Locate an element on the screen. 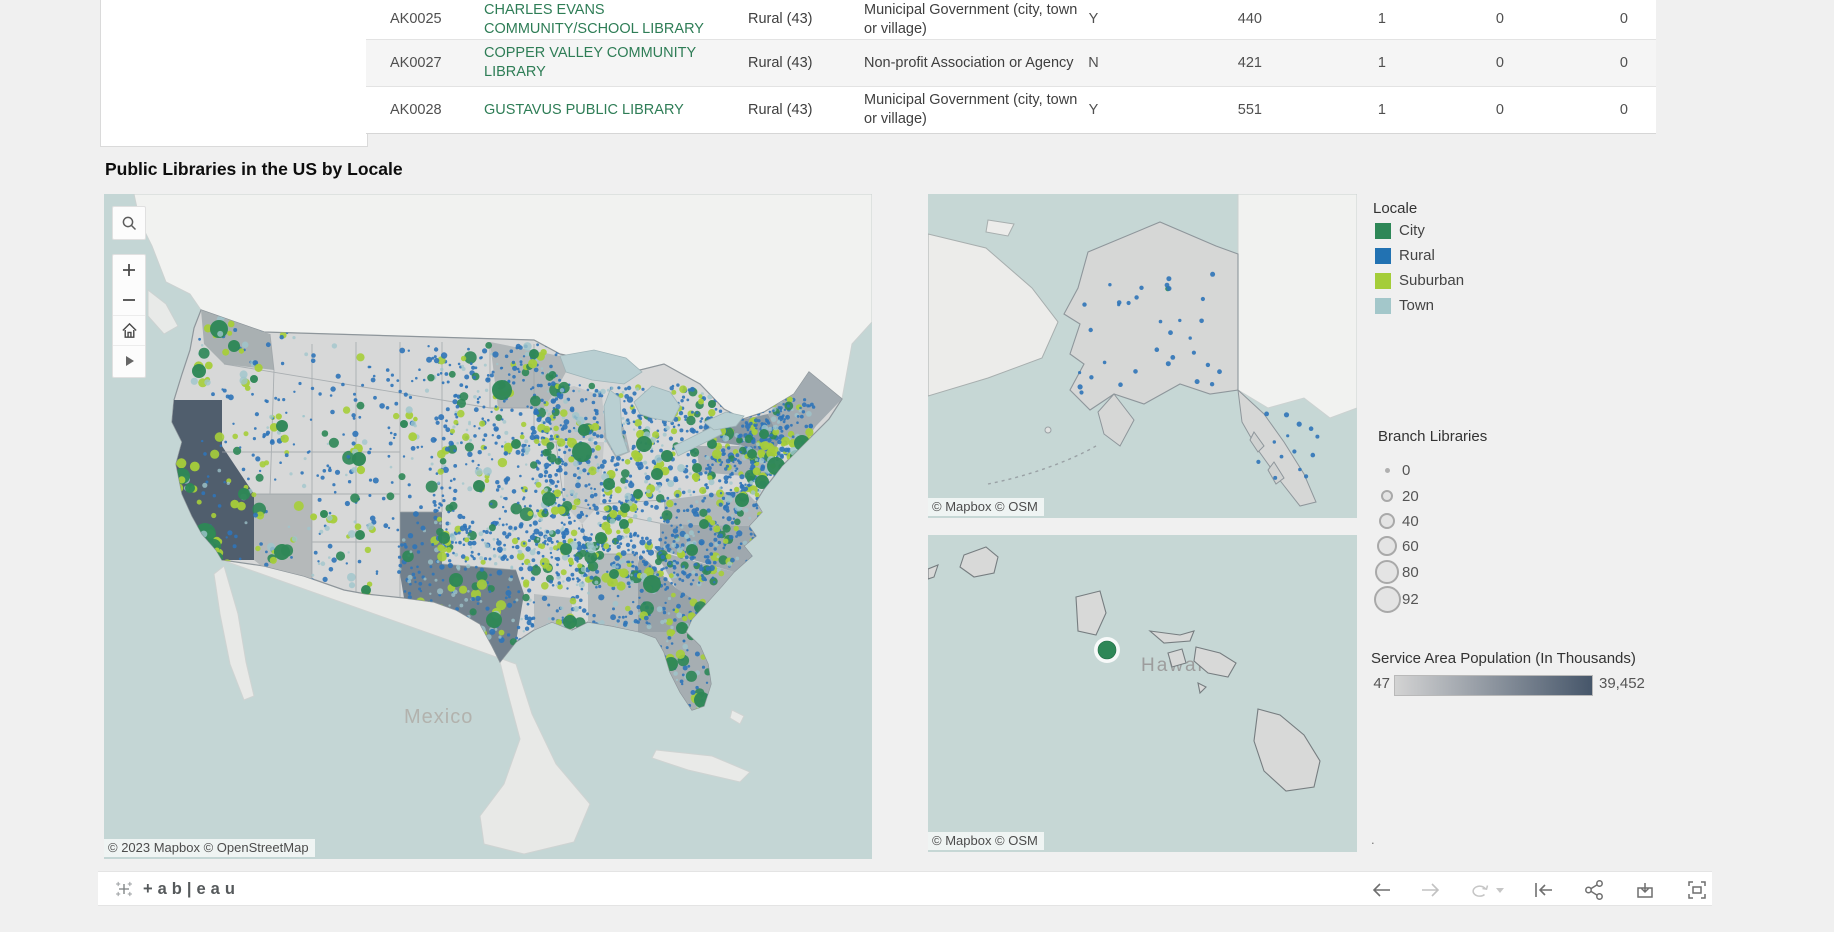 The image size is (1834, 932). branch-size-item: 80 is located at coordinates (1432, 572).